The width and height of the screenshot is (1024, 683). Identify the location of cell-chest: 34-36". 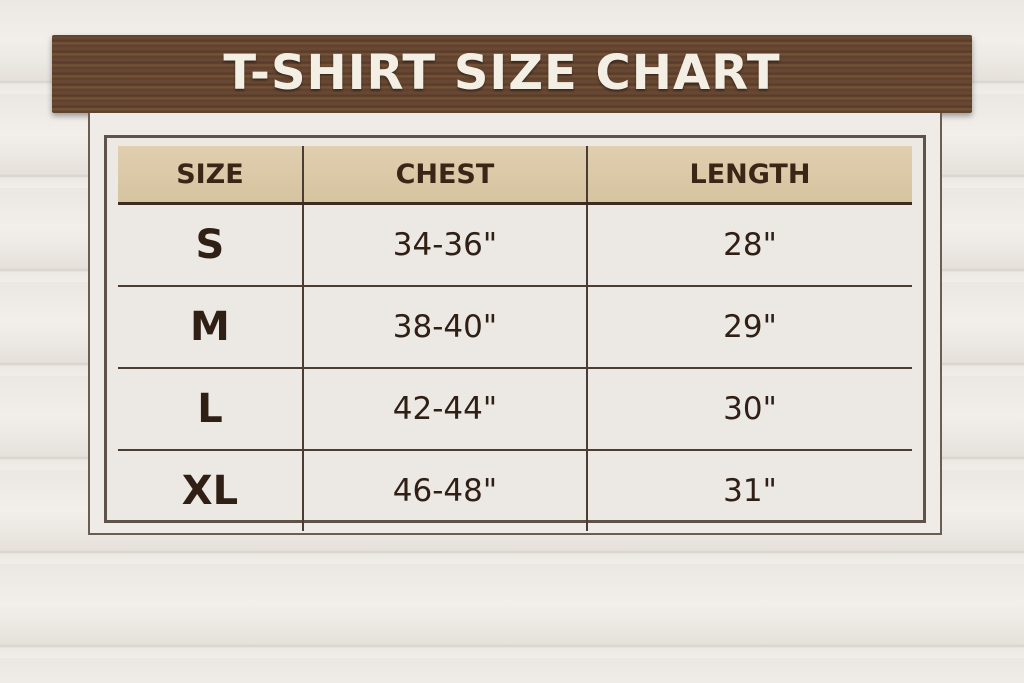
(444, 244).